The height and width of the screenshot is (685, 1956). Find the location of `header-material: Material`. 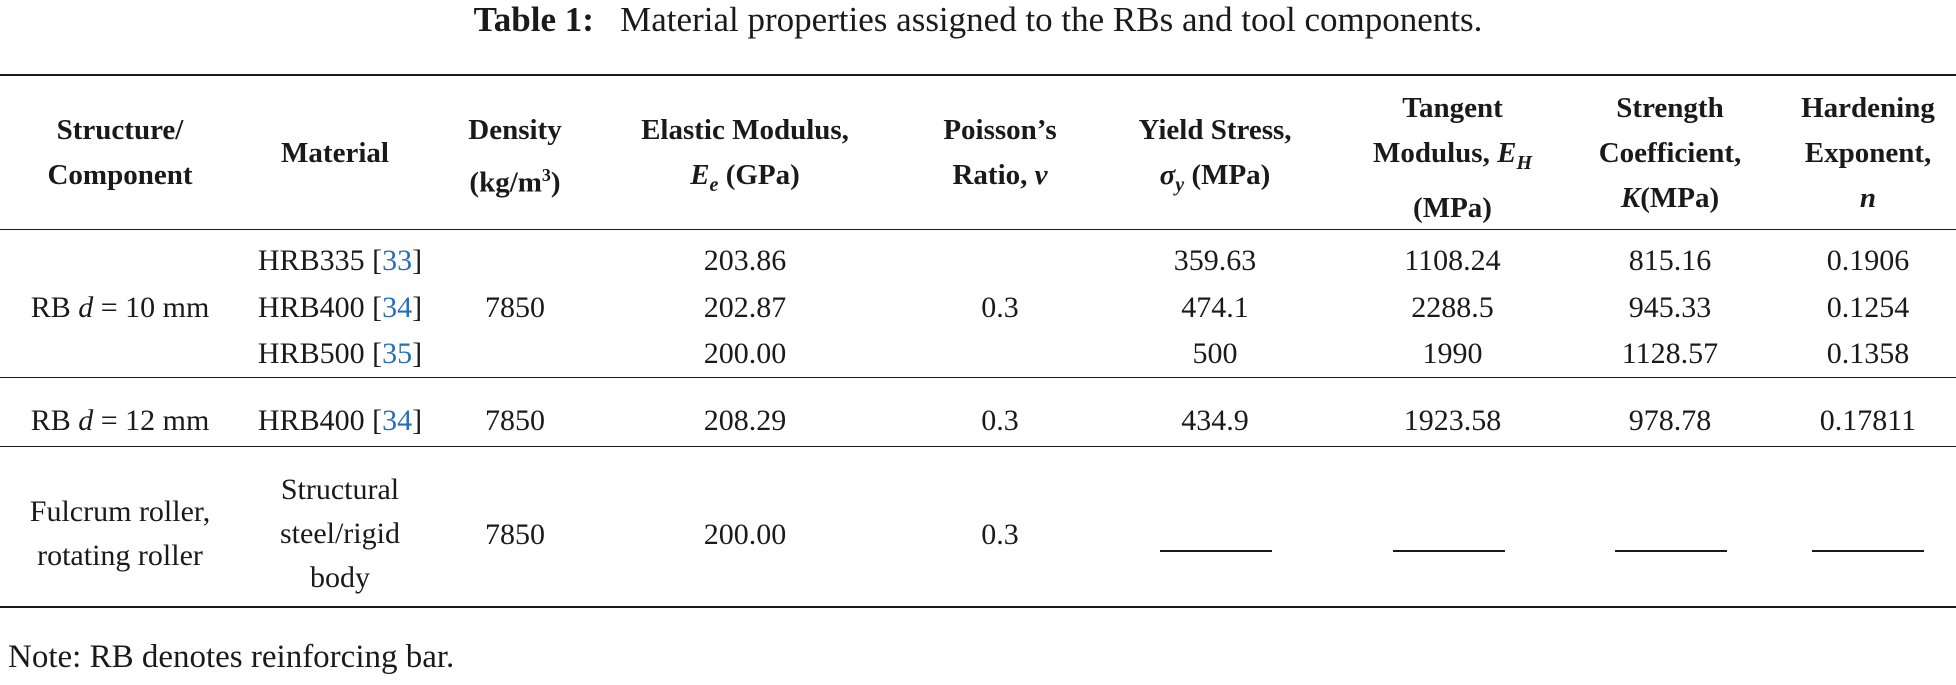

header-material: Material is located at coordinates (335, 153).